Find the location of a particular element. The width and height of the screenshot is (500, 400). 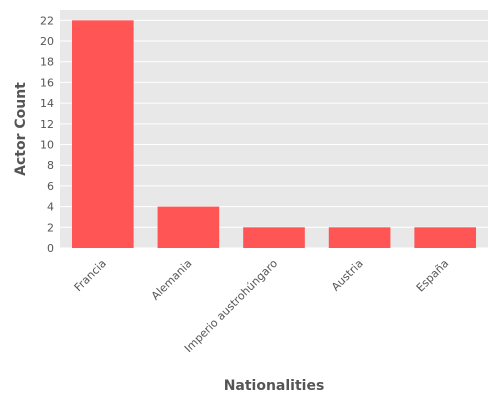

y-tick-label: 16 is located at coordinates (47, 82).